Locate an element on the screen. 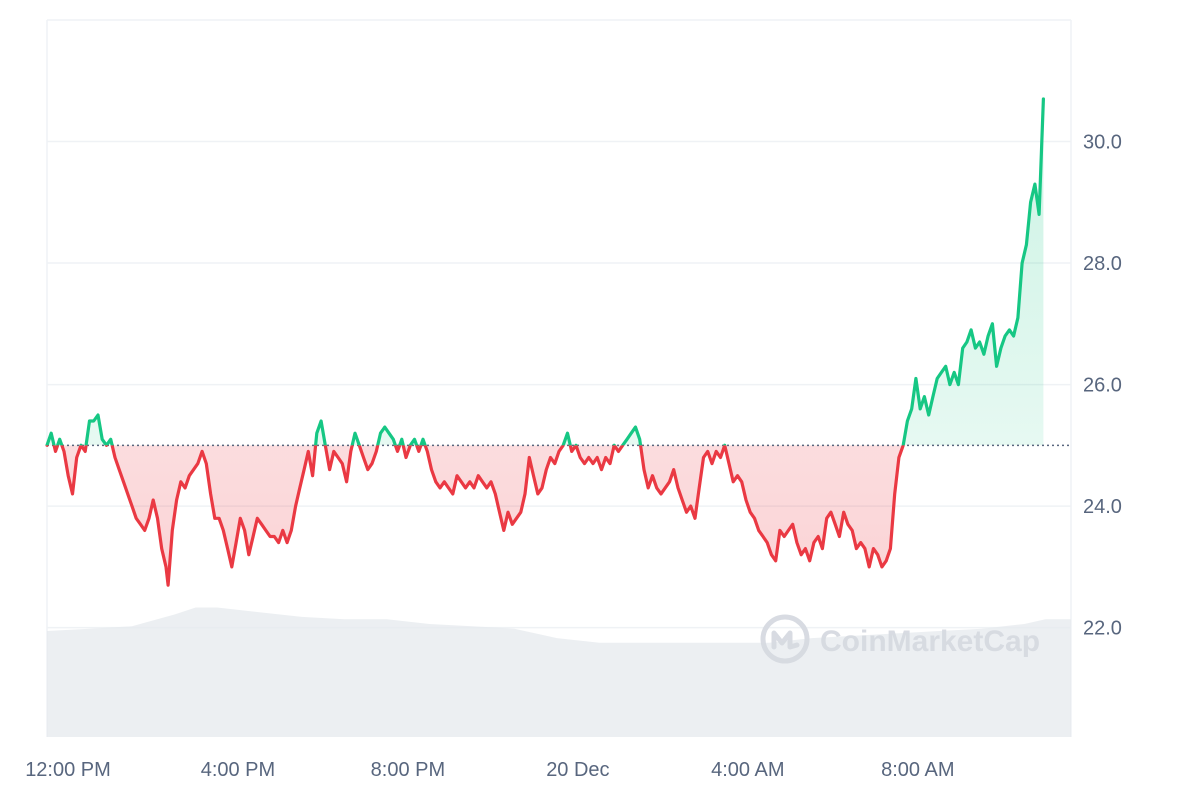 This screenshot has height=800, width=1200. volume-area is located at coordinates (559, 672).